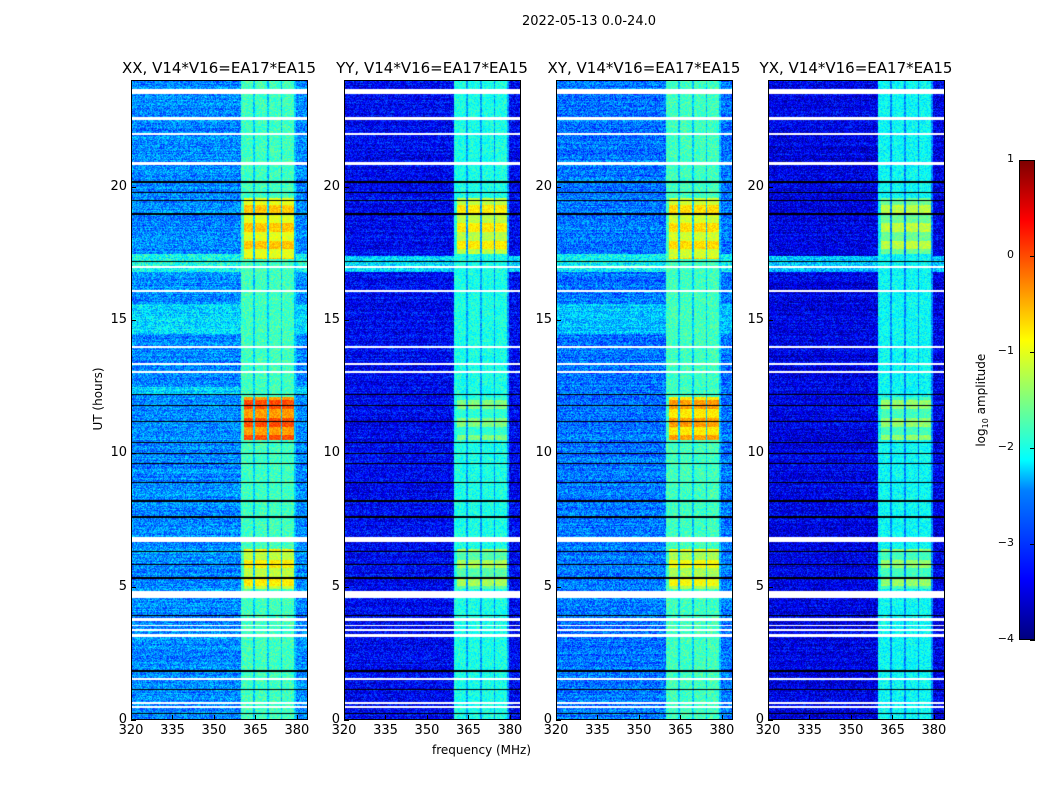  What do you see at coordinates (1010, 158) in the screenshot?
I see `colorbar-tick-label: 1` at bounding box center [1010, 158].